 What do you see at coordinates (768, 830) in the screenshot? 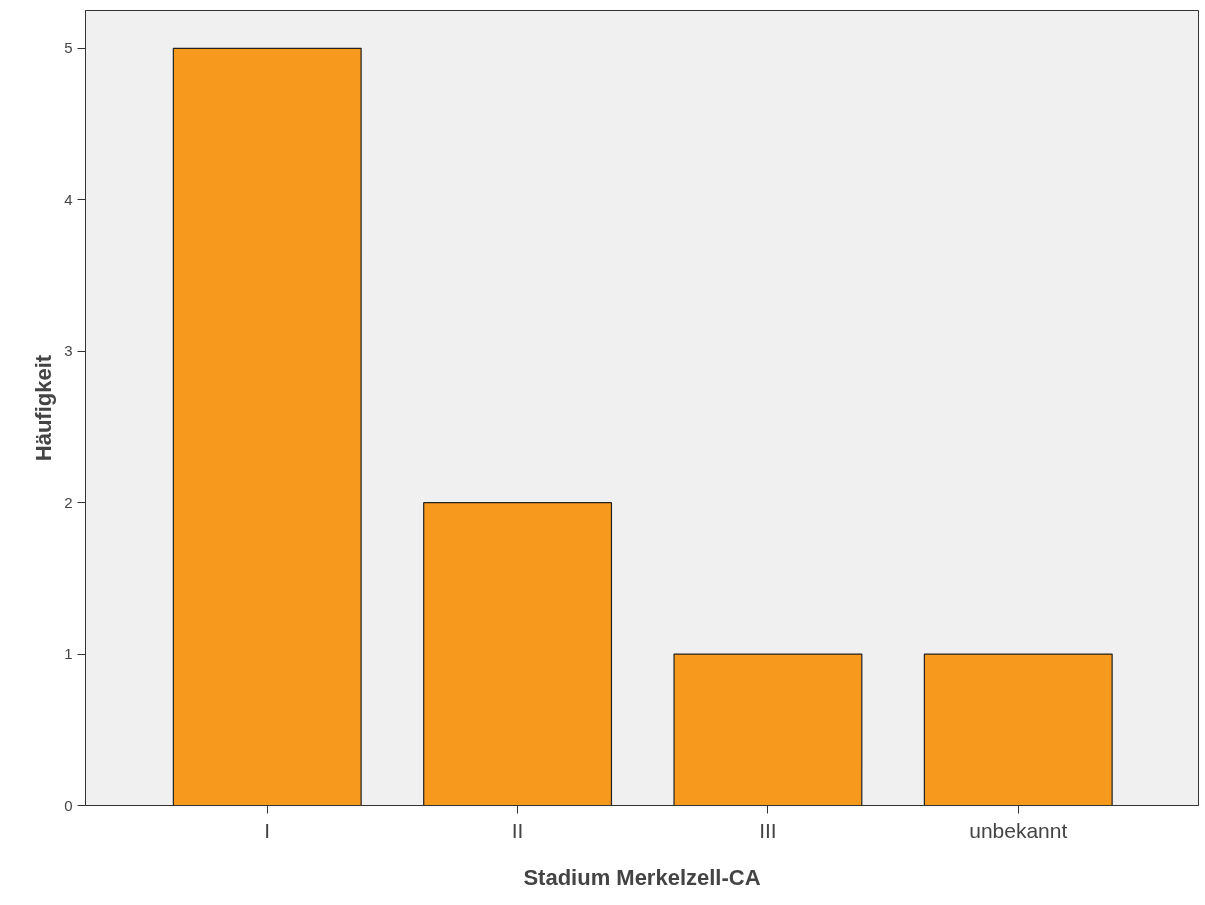
I see `x-tick-label: III` at bounding box center [768, 830].